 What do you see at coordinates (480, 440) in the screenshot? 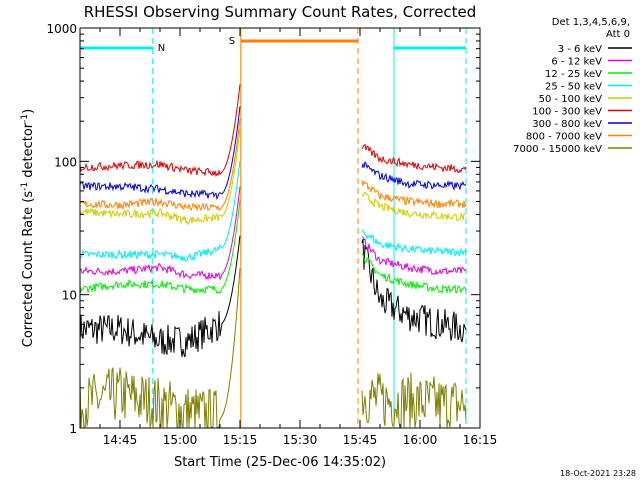
I see `x-tick-label: 16:15` at bounding box center [480, 440].